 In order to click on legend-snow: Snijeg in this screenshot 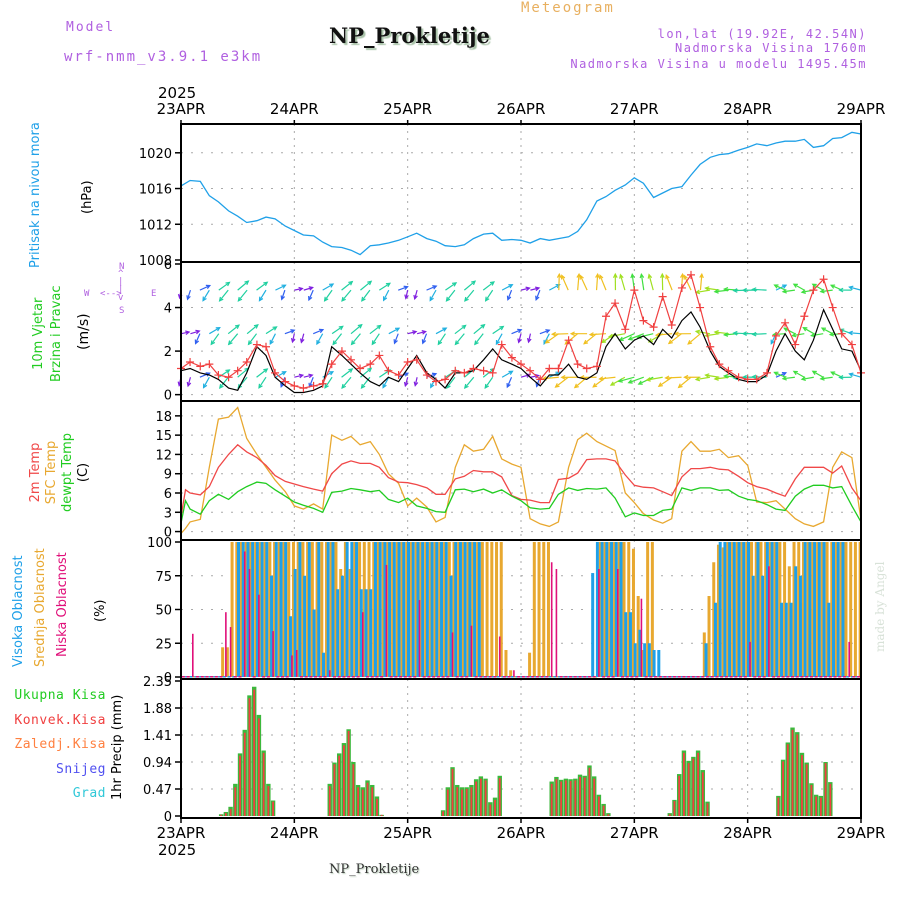, I will do `click(81, 769)`.